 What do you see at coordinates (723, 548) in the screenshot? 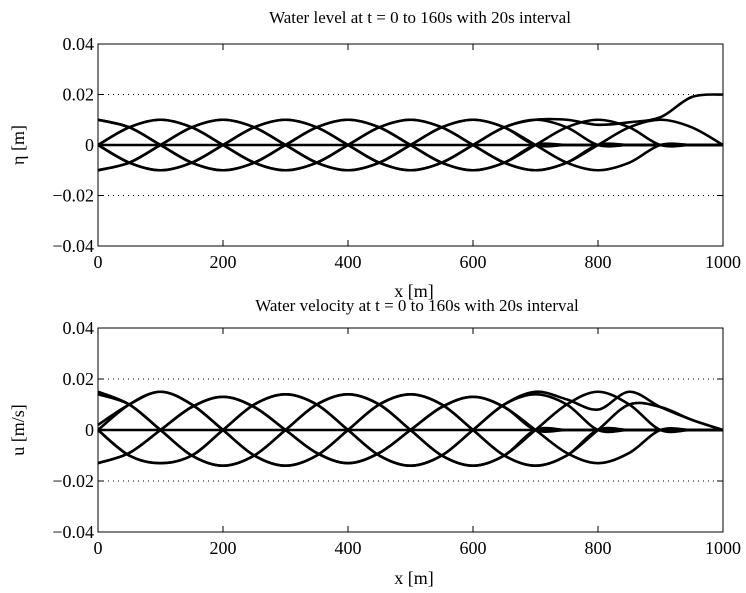
I see `water-velocity-xtick-label-5: 1000` at bounding box center [723, 548].